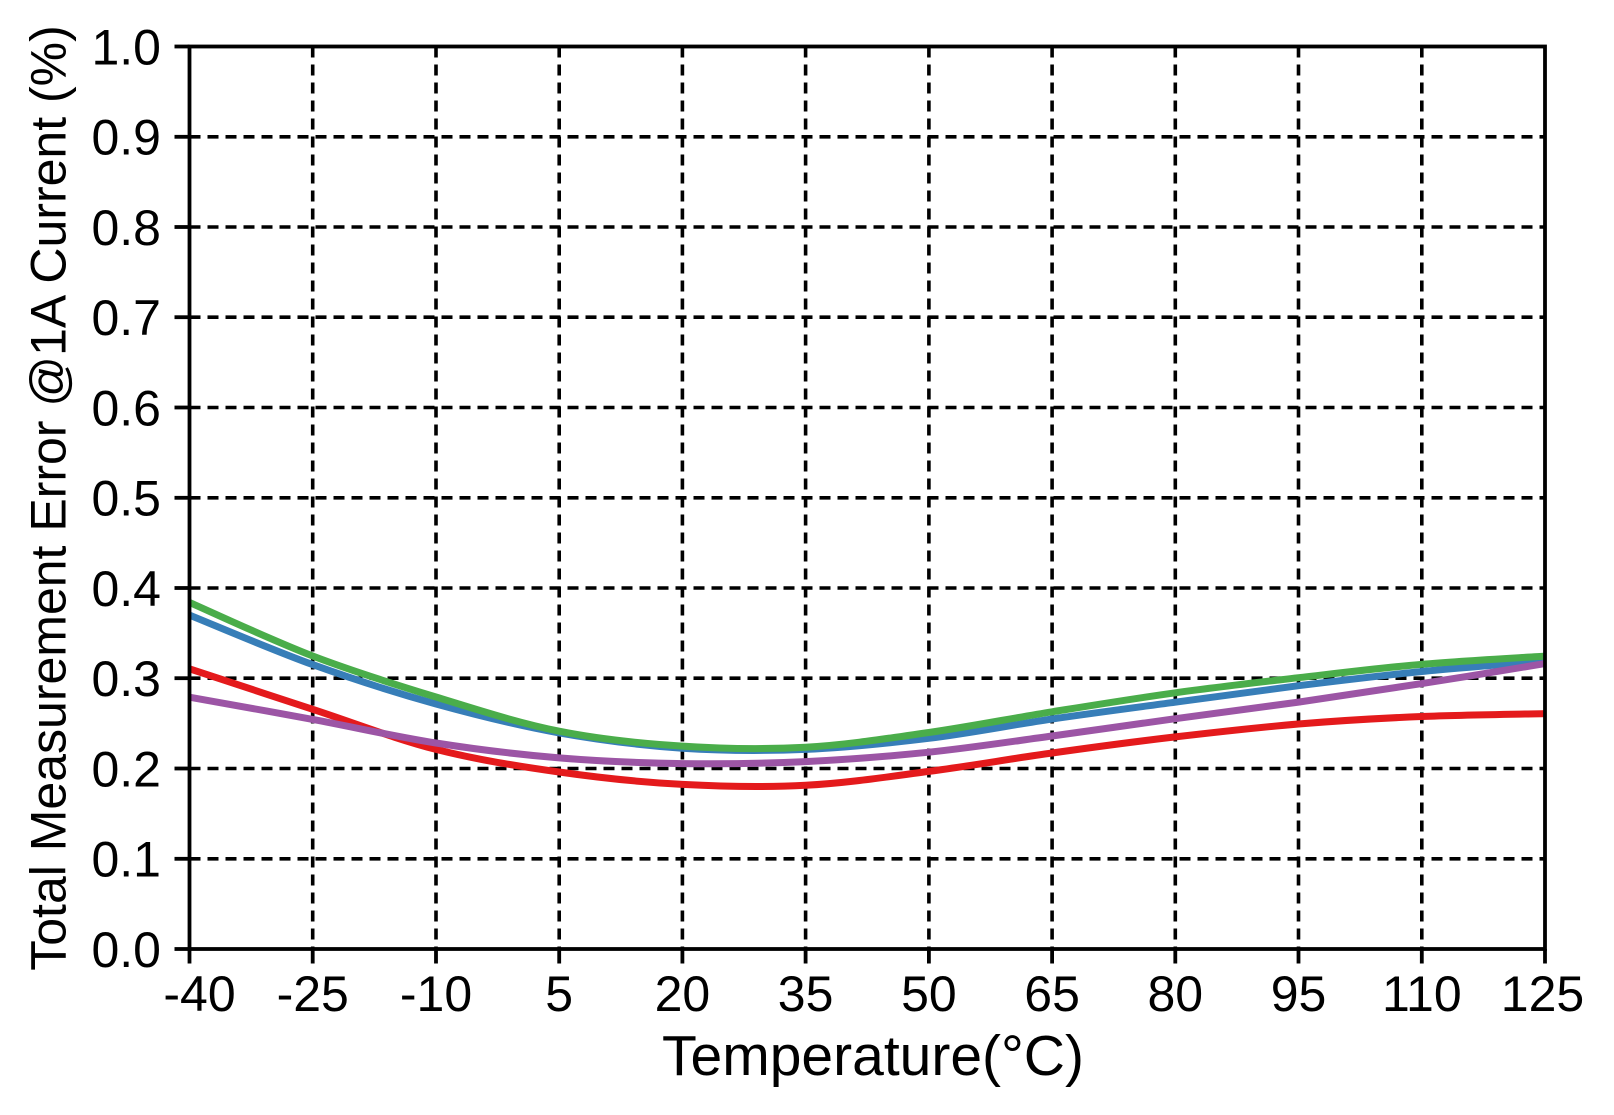  What do you see at coordinates (126, 318) in the screenshot?
I see `svg-text: 0.7` at bounding box center [126, 318].